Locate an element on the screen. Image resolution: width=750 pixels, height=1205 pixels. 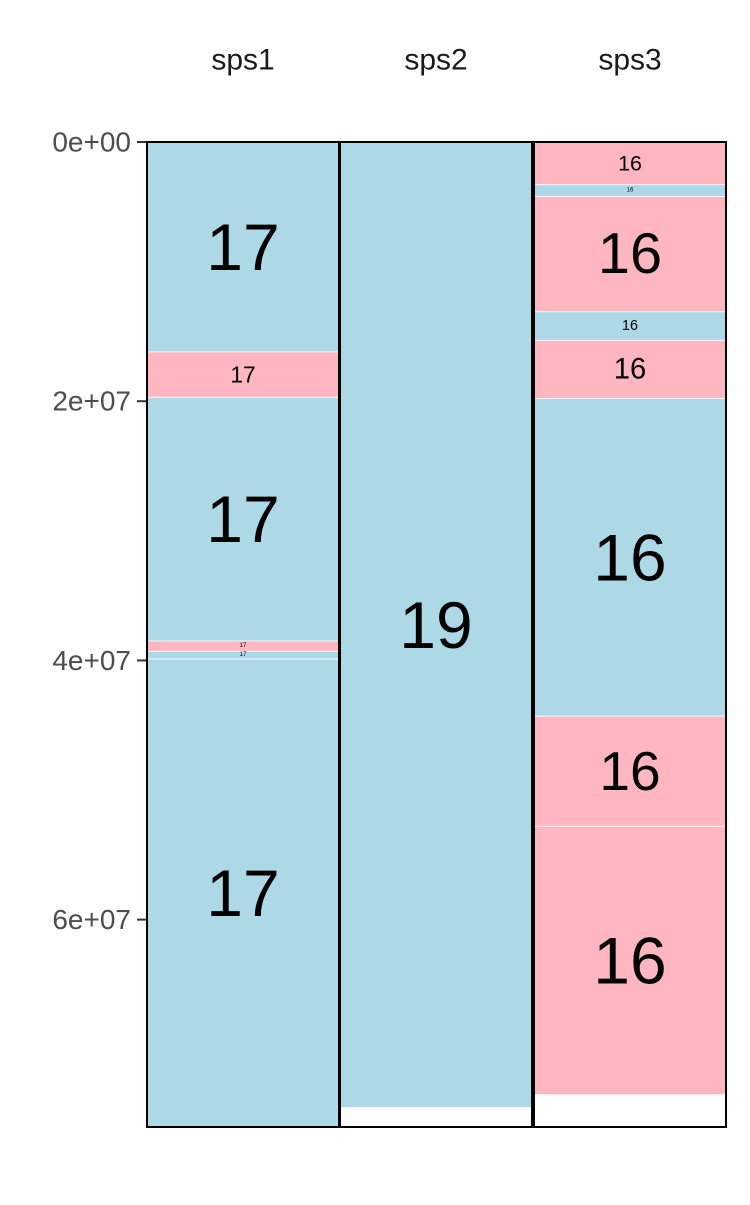
segment-label: 19 is located at coordinates (435, 625).